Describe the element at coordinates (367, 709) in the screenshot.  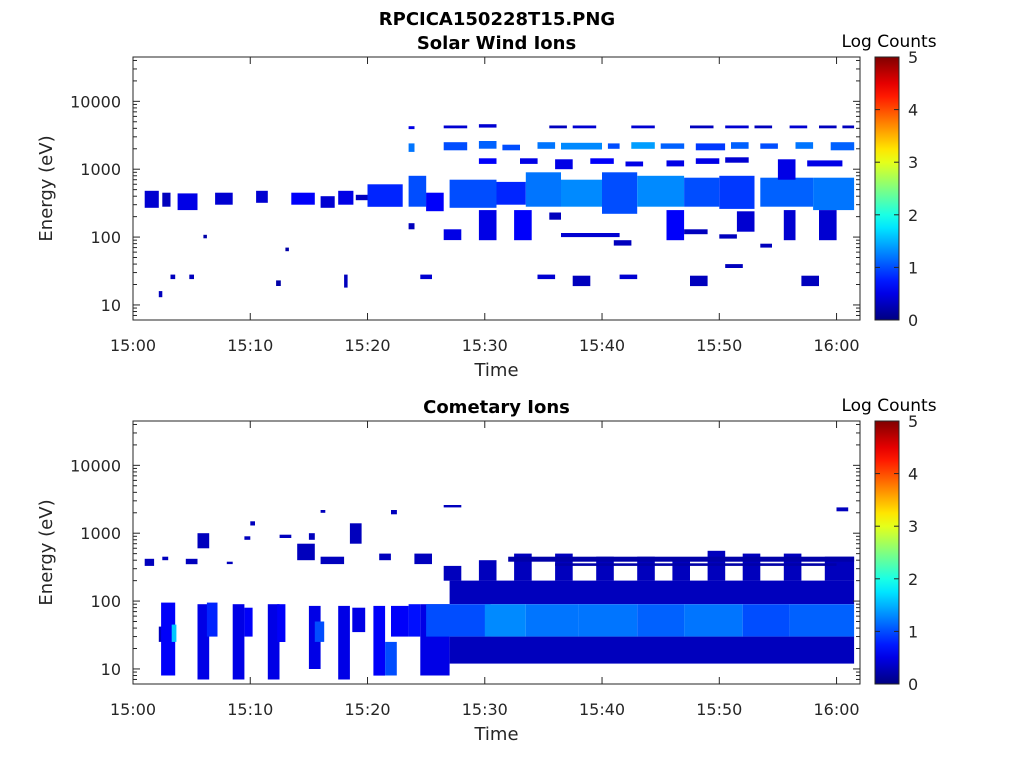
I see `x-tick-label: 15:20` at that location.